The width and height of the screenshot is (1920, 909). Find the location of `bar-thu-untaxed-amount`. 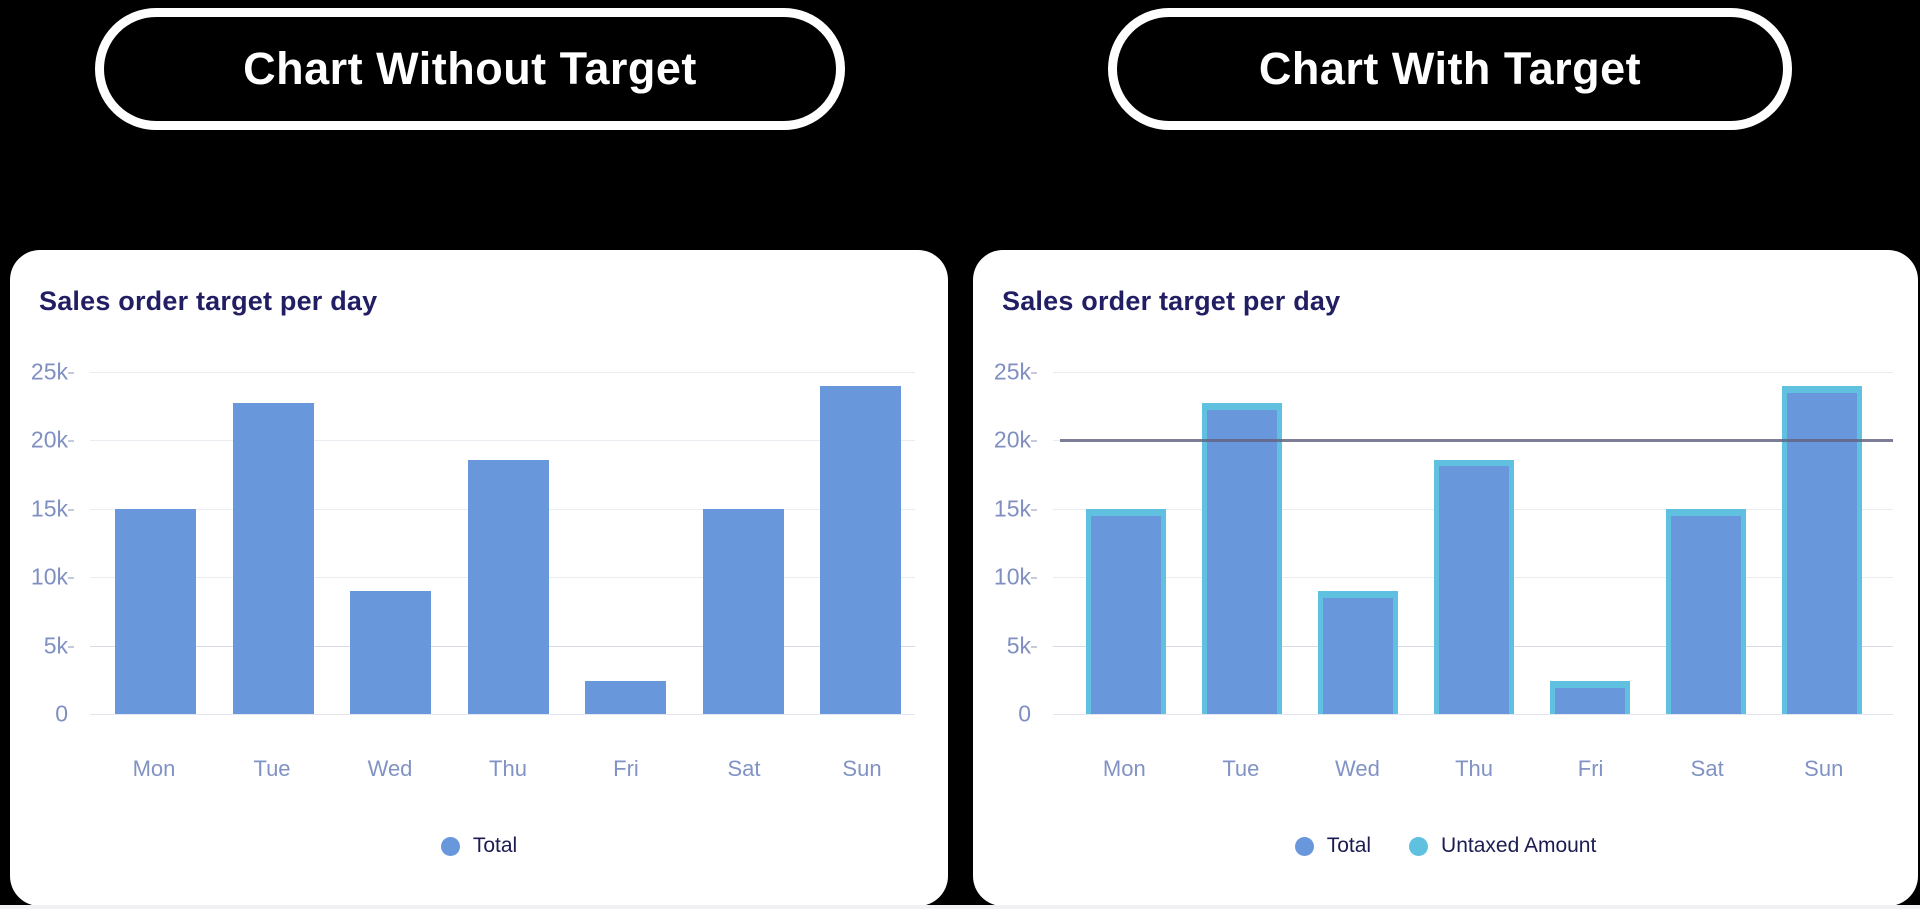

bar-thu-untaxed-amount is located at coordinates (1474, 586).